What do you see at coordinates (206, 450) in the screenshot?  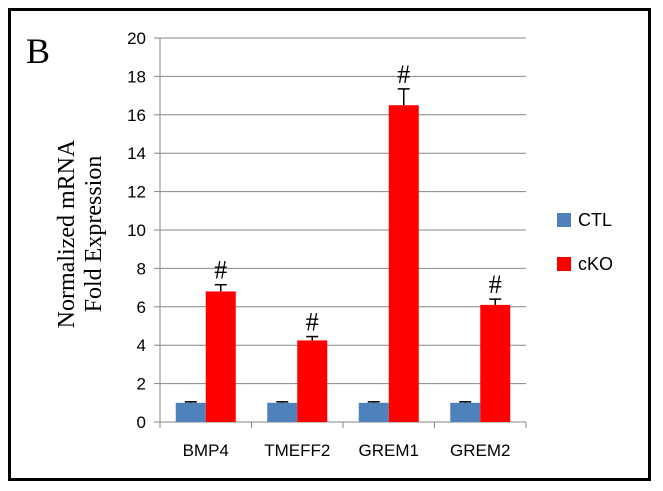 I see `x-category-label: BMP4` at bounding box center [206, 450].